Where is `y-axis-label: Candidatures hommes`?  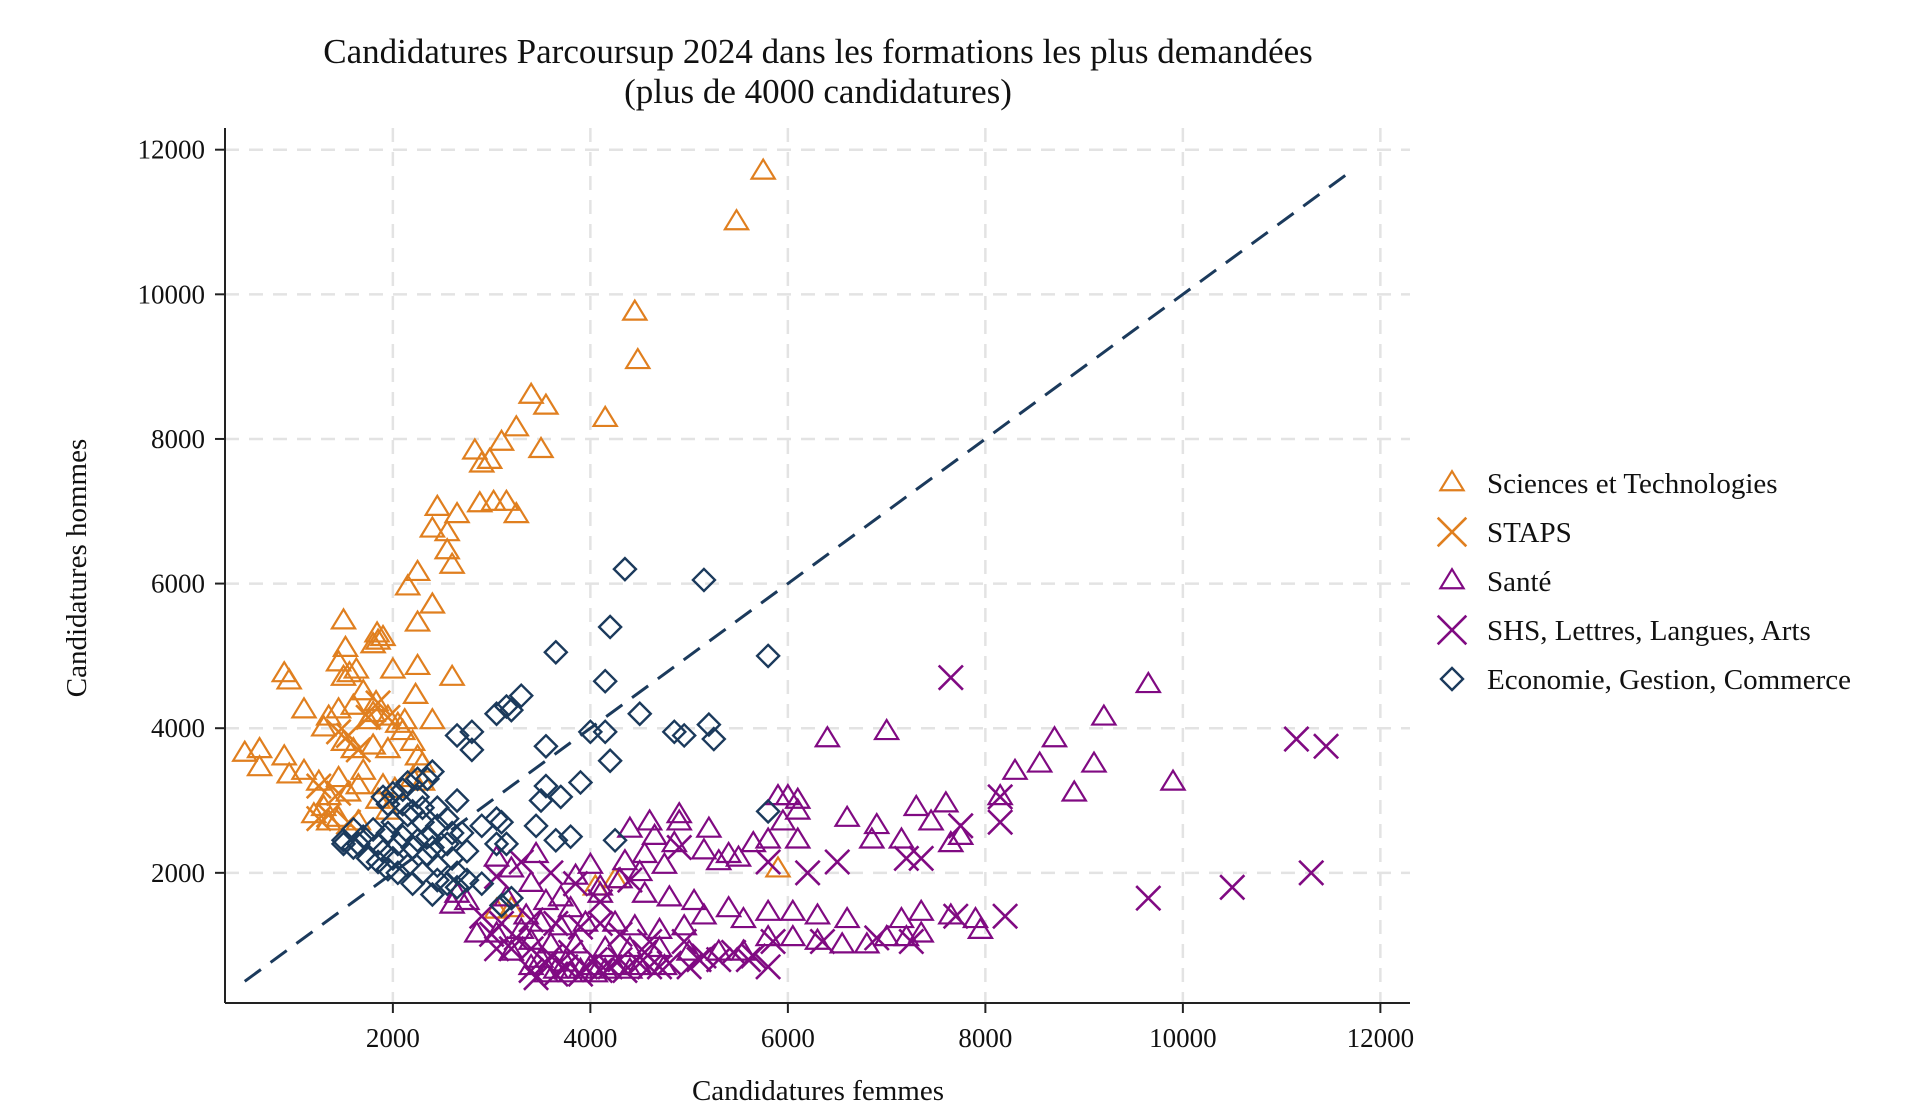
y-axis-label: Candidatures hommes is located at coordinates (77, 568).